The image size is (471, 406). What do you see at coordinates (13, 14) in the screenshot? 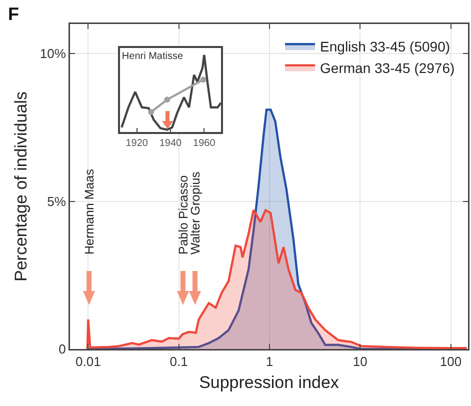
I see `text: F` at bounding box center [13, 14].